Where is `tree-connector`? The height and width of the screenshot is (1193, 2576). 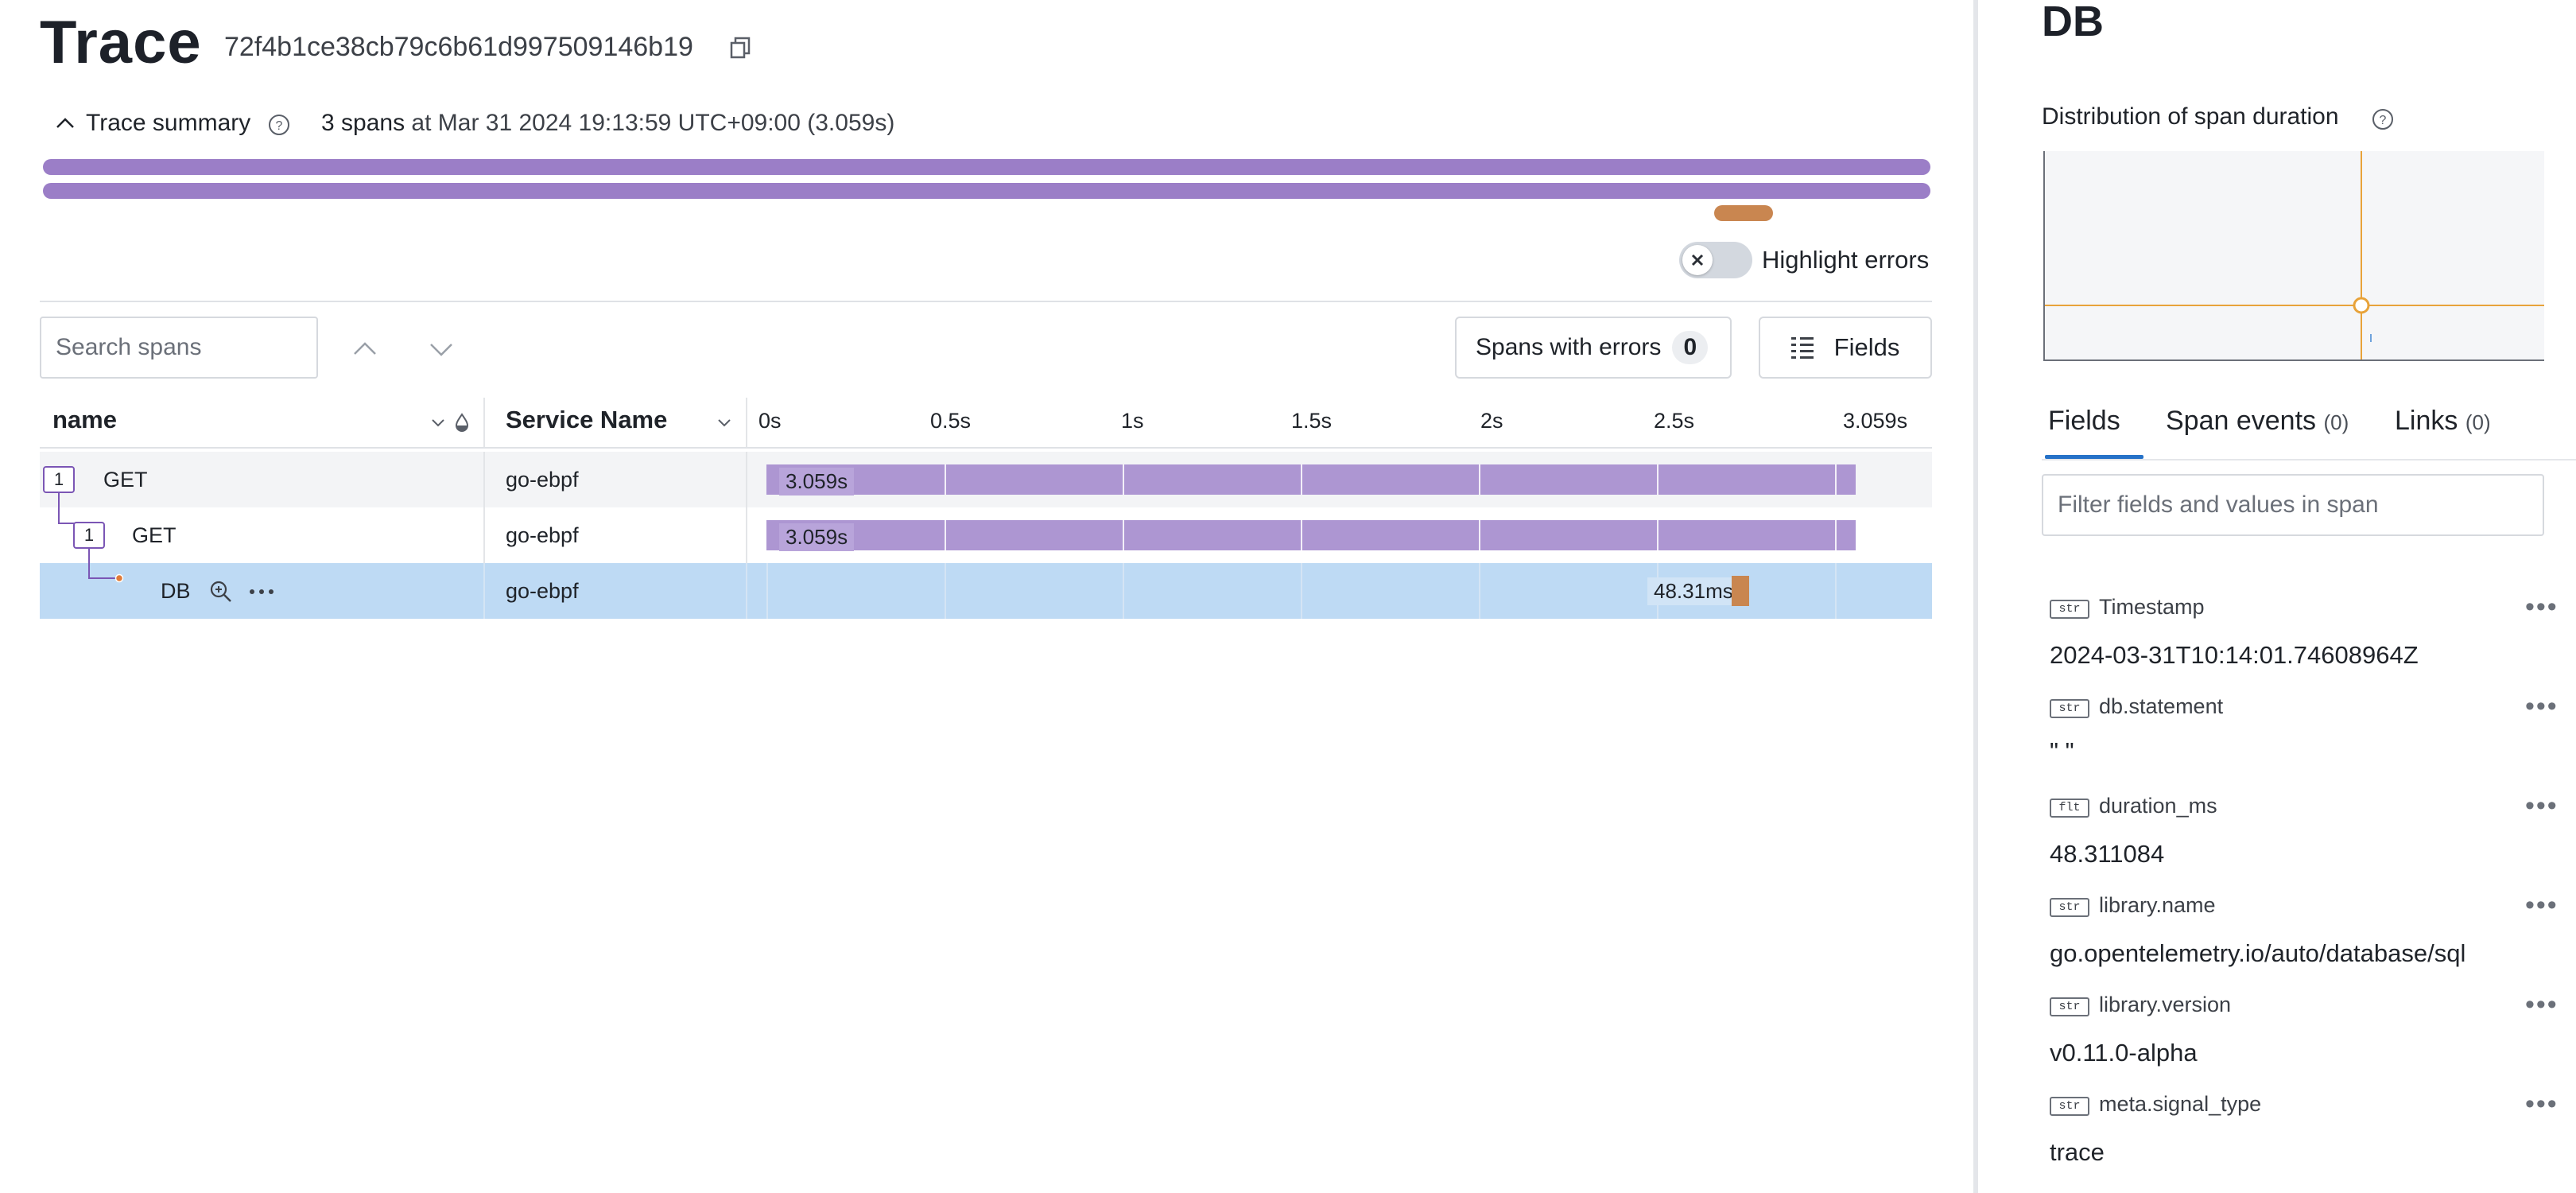
tree-connector is located at coordinates (66, 508).